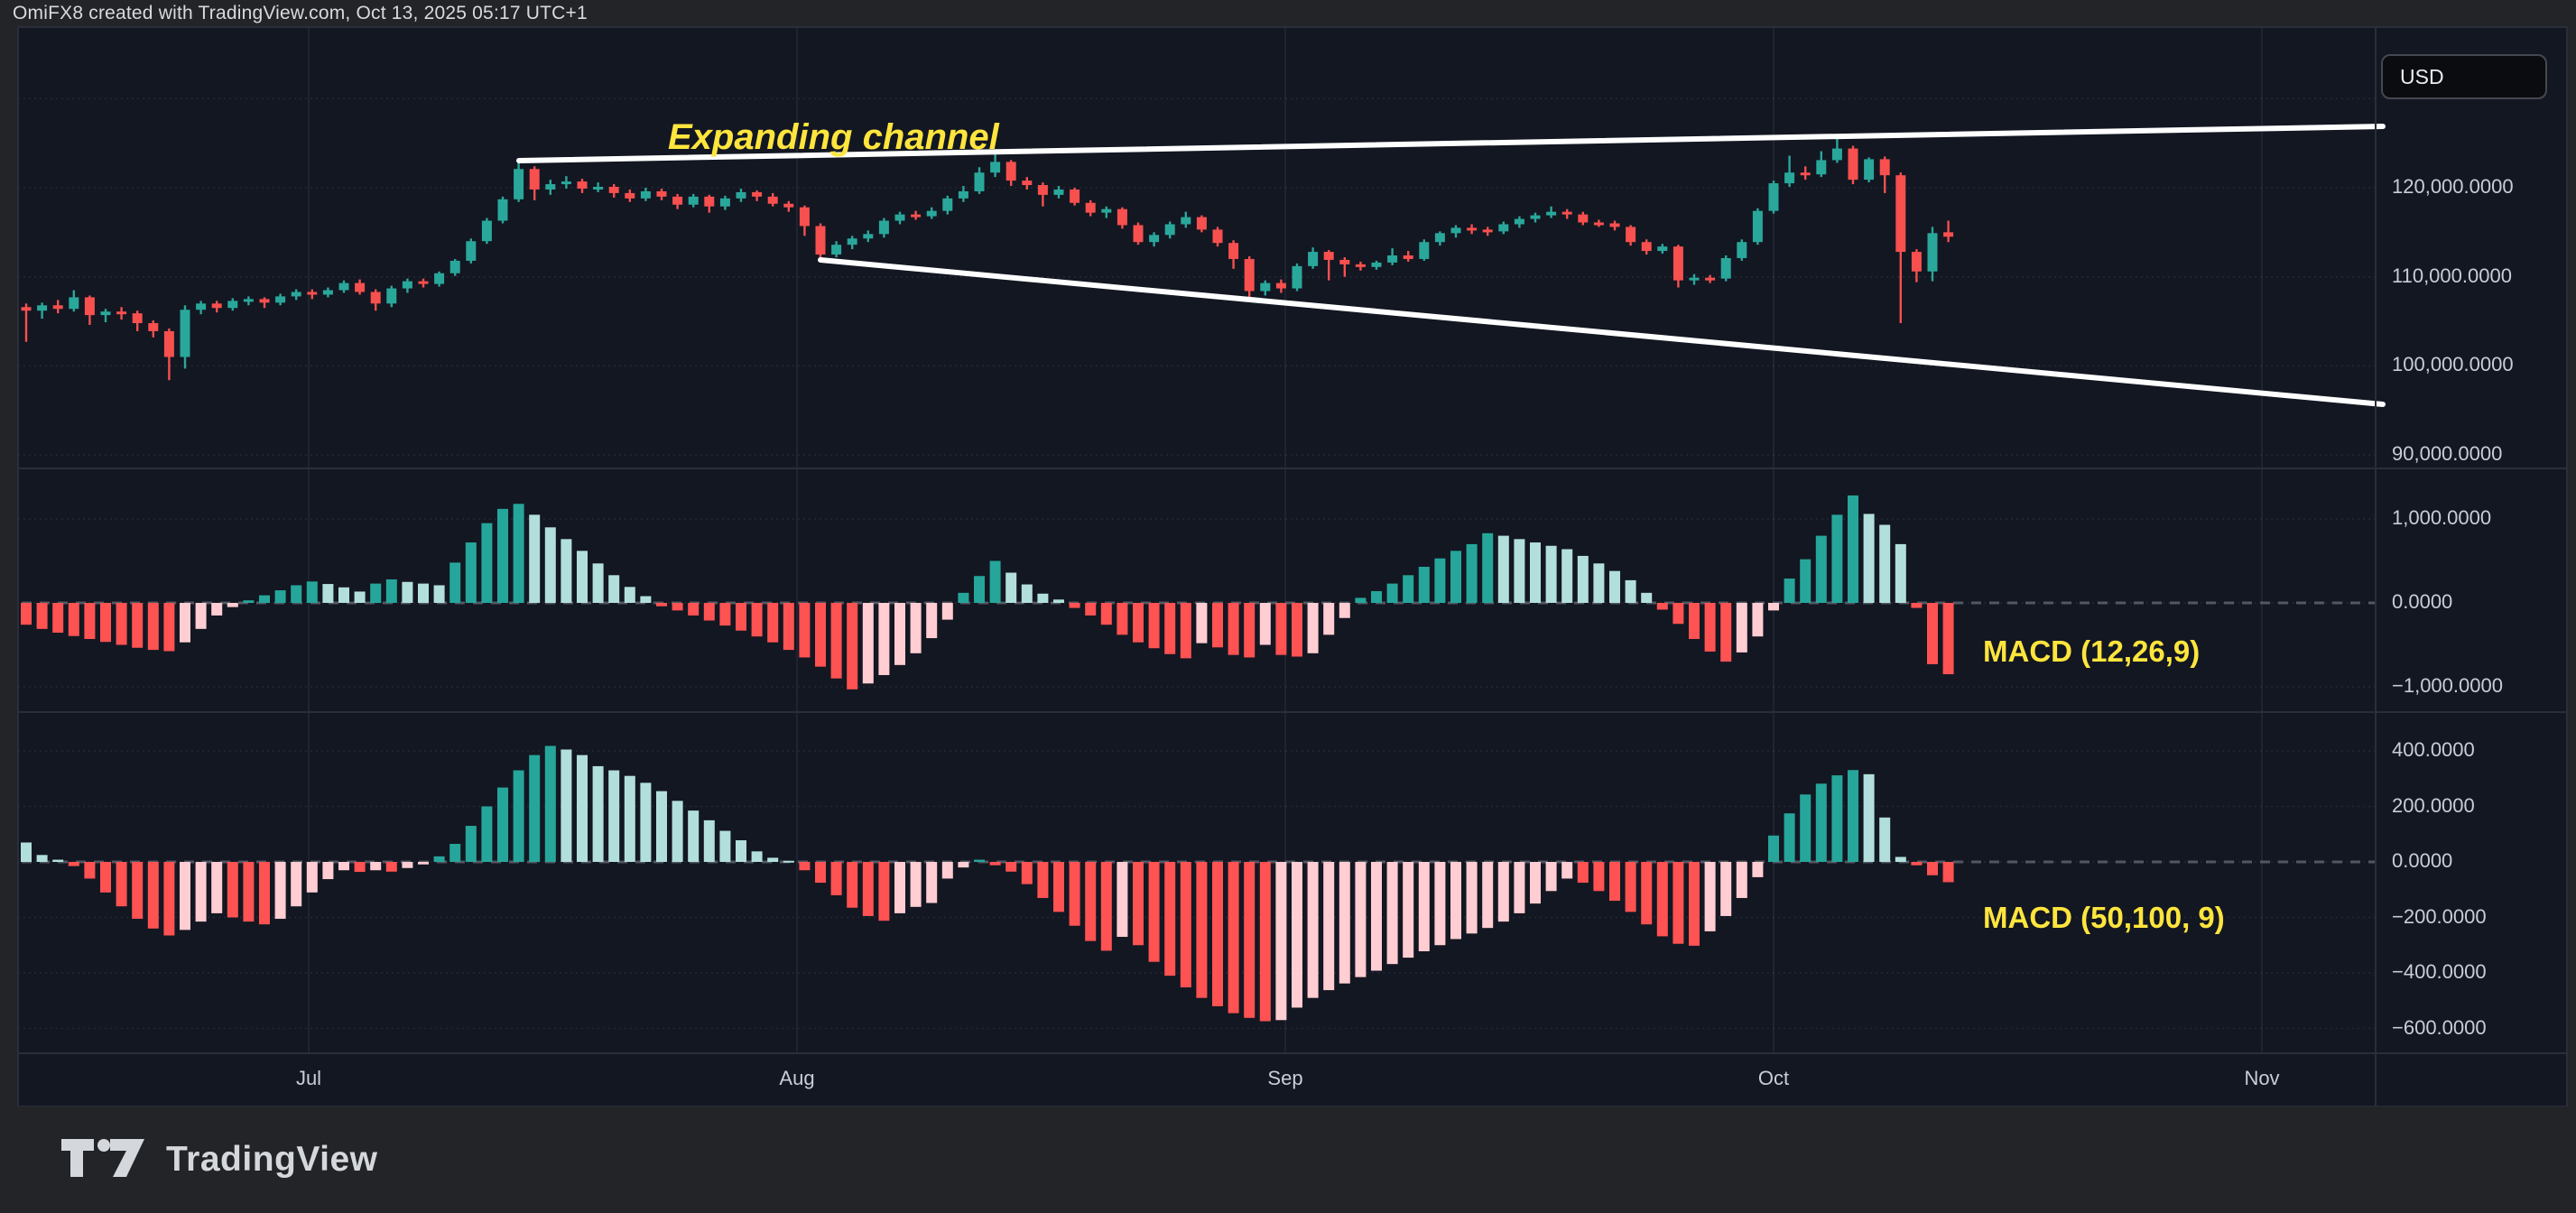  What do you see at coordinates (2104, 917) in the screenshot?
I see `annotation-macd-50-100-9: MACD (50,100, 9)` at bounding box center [2104, 917].